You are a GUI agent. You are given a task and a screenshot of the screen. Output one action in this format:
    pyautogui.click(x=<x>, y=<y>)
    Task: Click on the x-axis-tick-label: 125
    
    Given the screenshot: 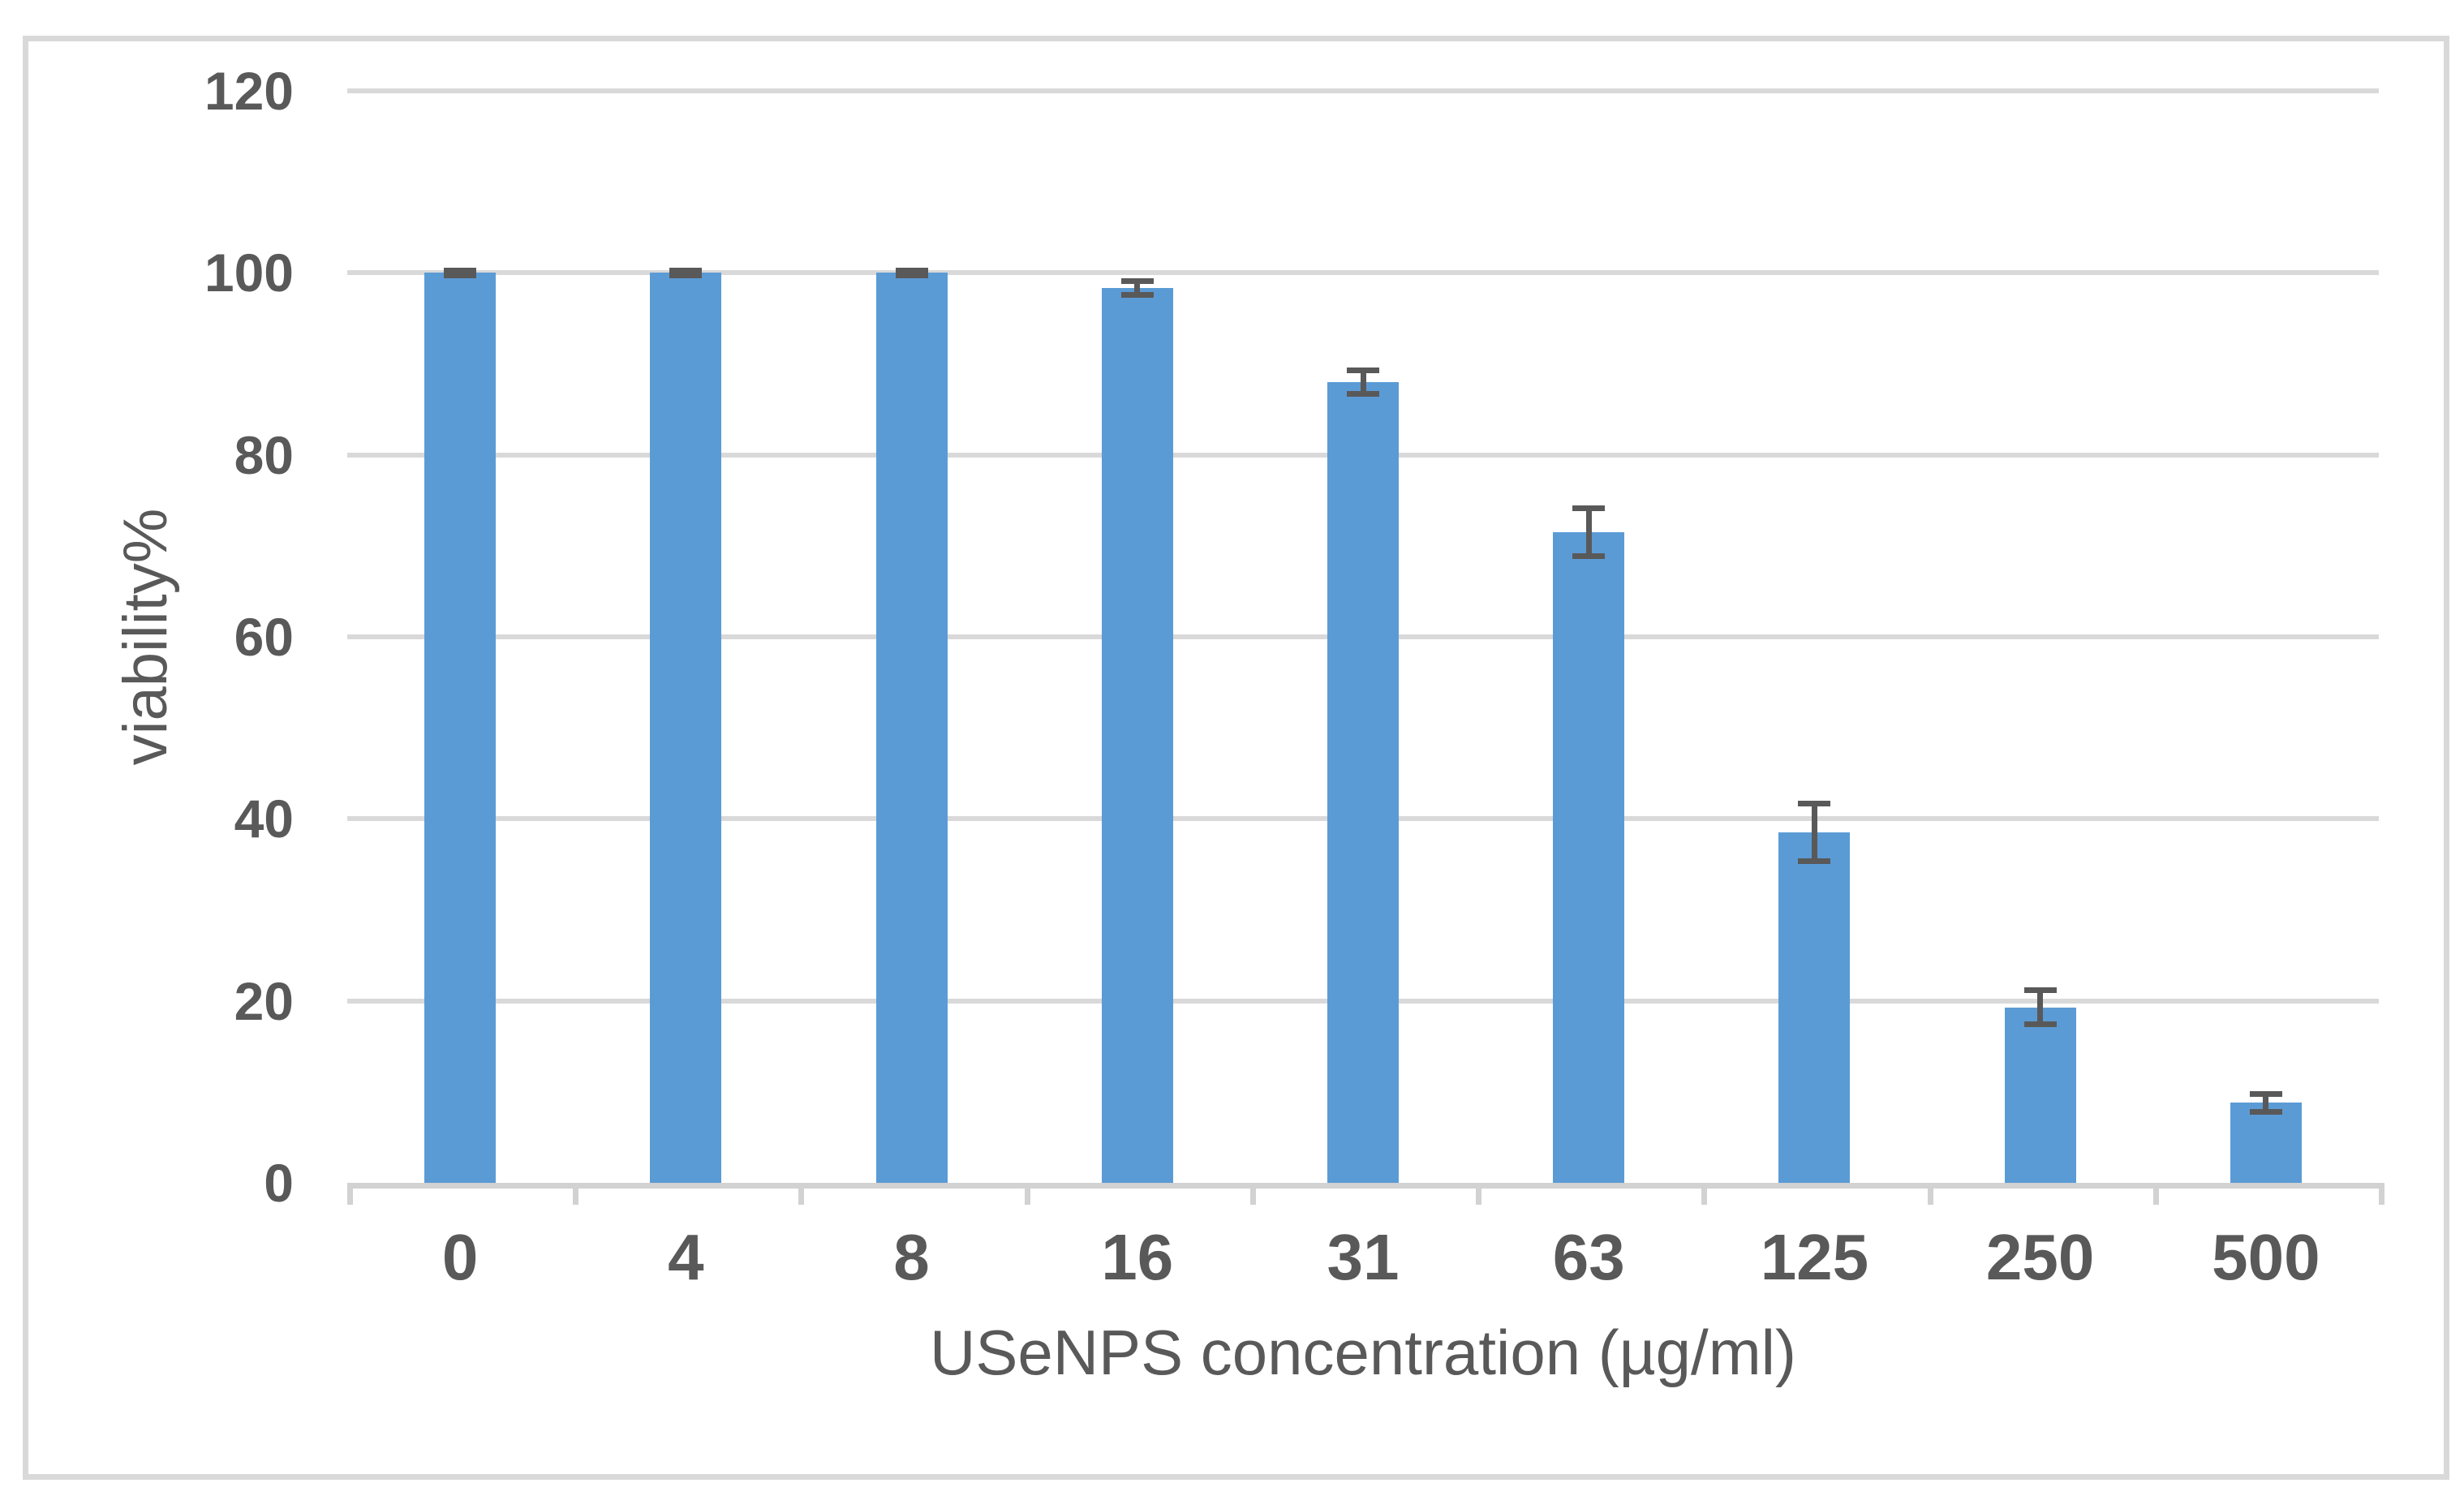 What is the action you would take?
    pyautogui.click(x=1814, y=1257)
    